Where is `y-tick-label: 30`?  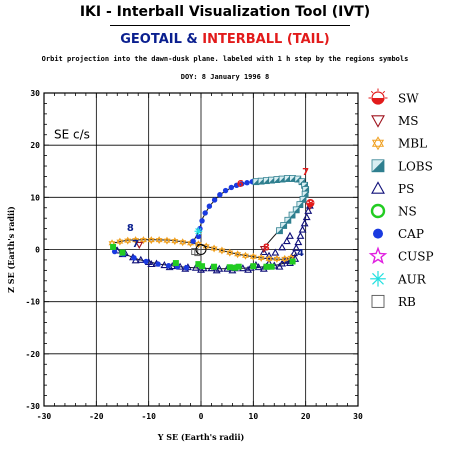
y-tick-label: 30 is located at coordinates (35, 93).